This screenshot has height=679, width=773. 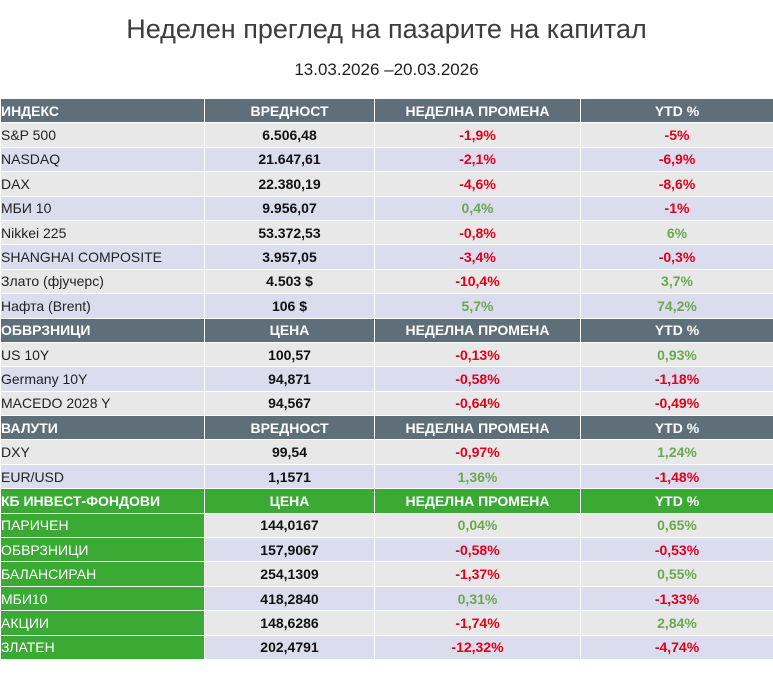 I want to click on weekly-change: 0,4%, so click(x=477, y=208).